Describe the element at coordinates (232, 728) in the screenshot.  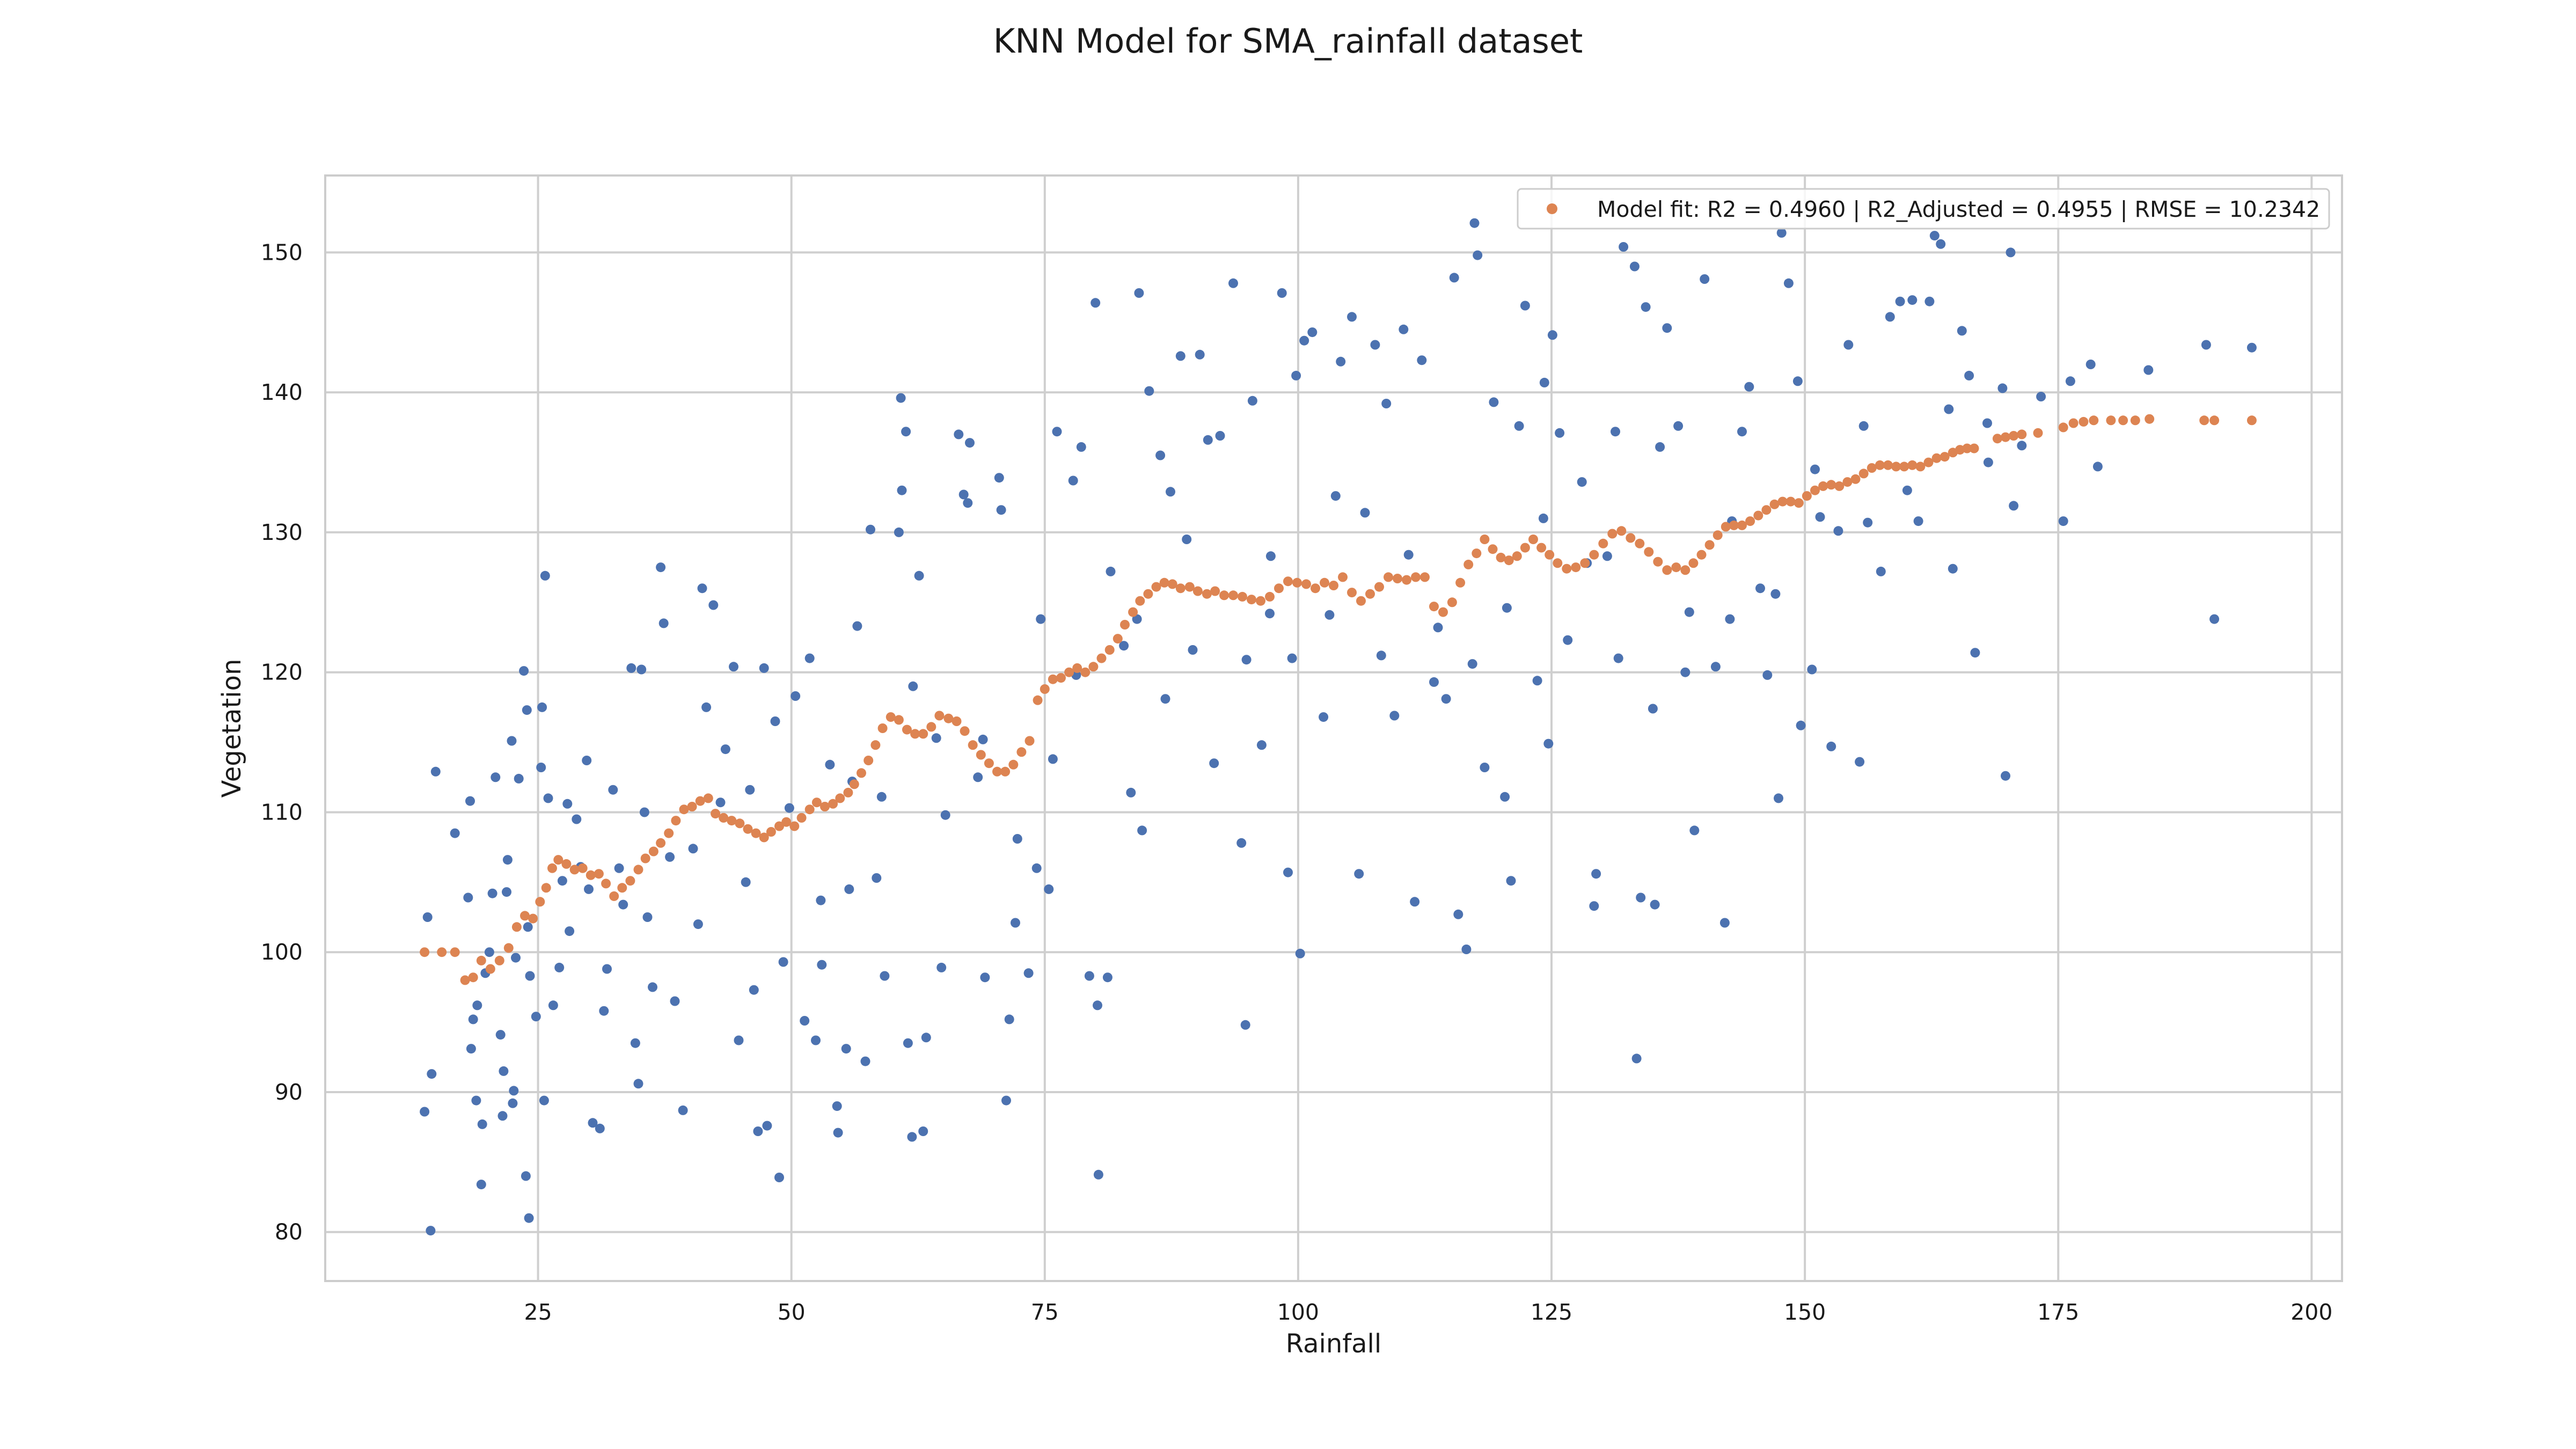
I see `y-axis-label: Vegetation` at that location.